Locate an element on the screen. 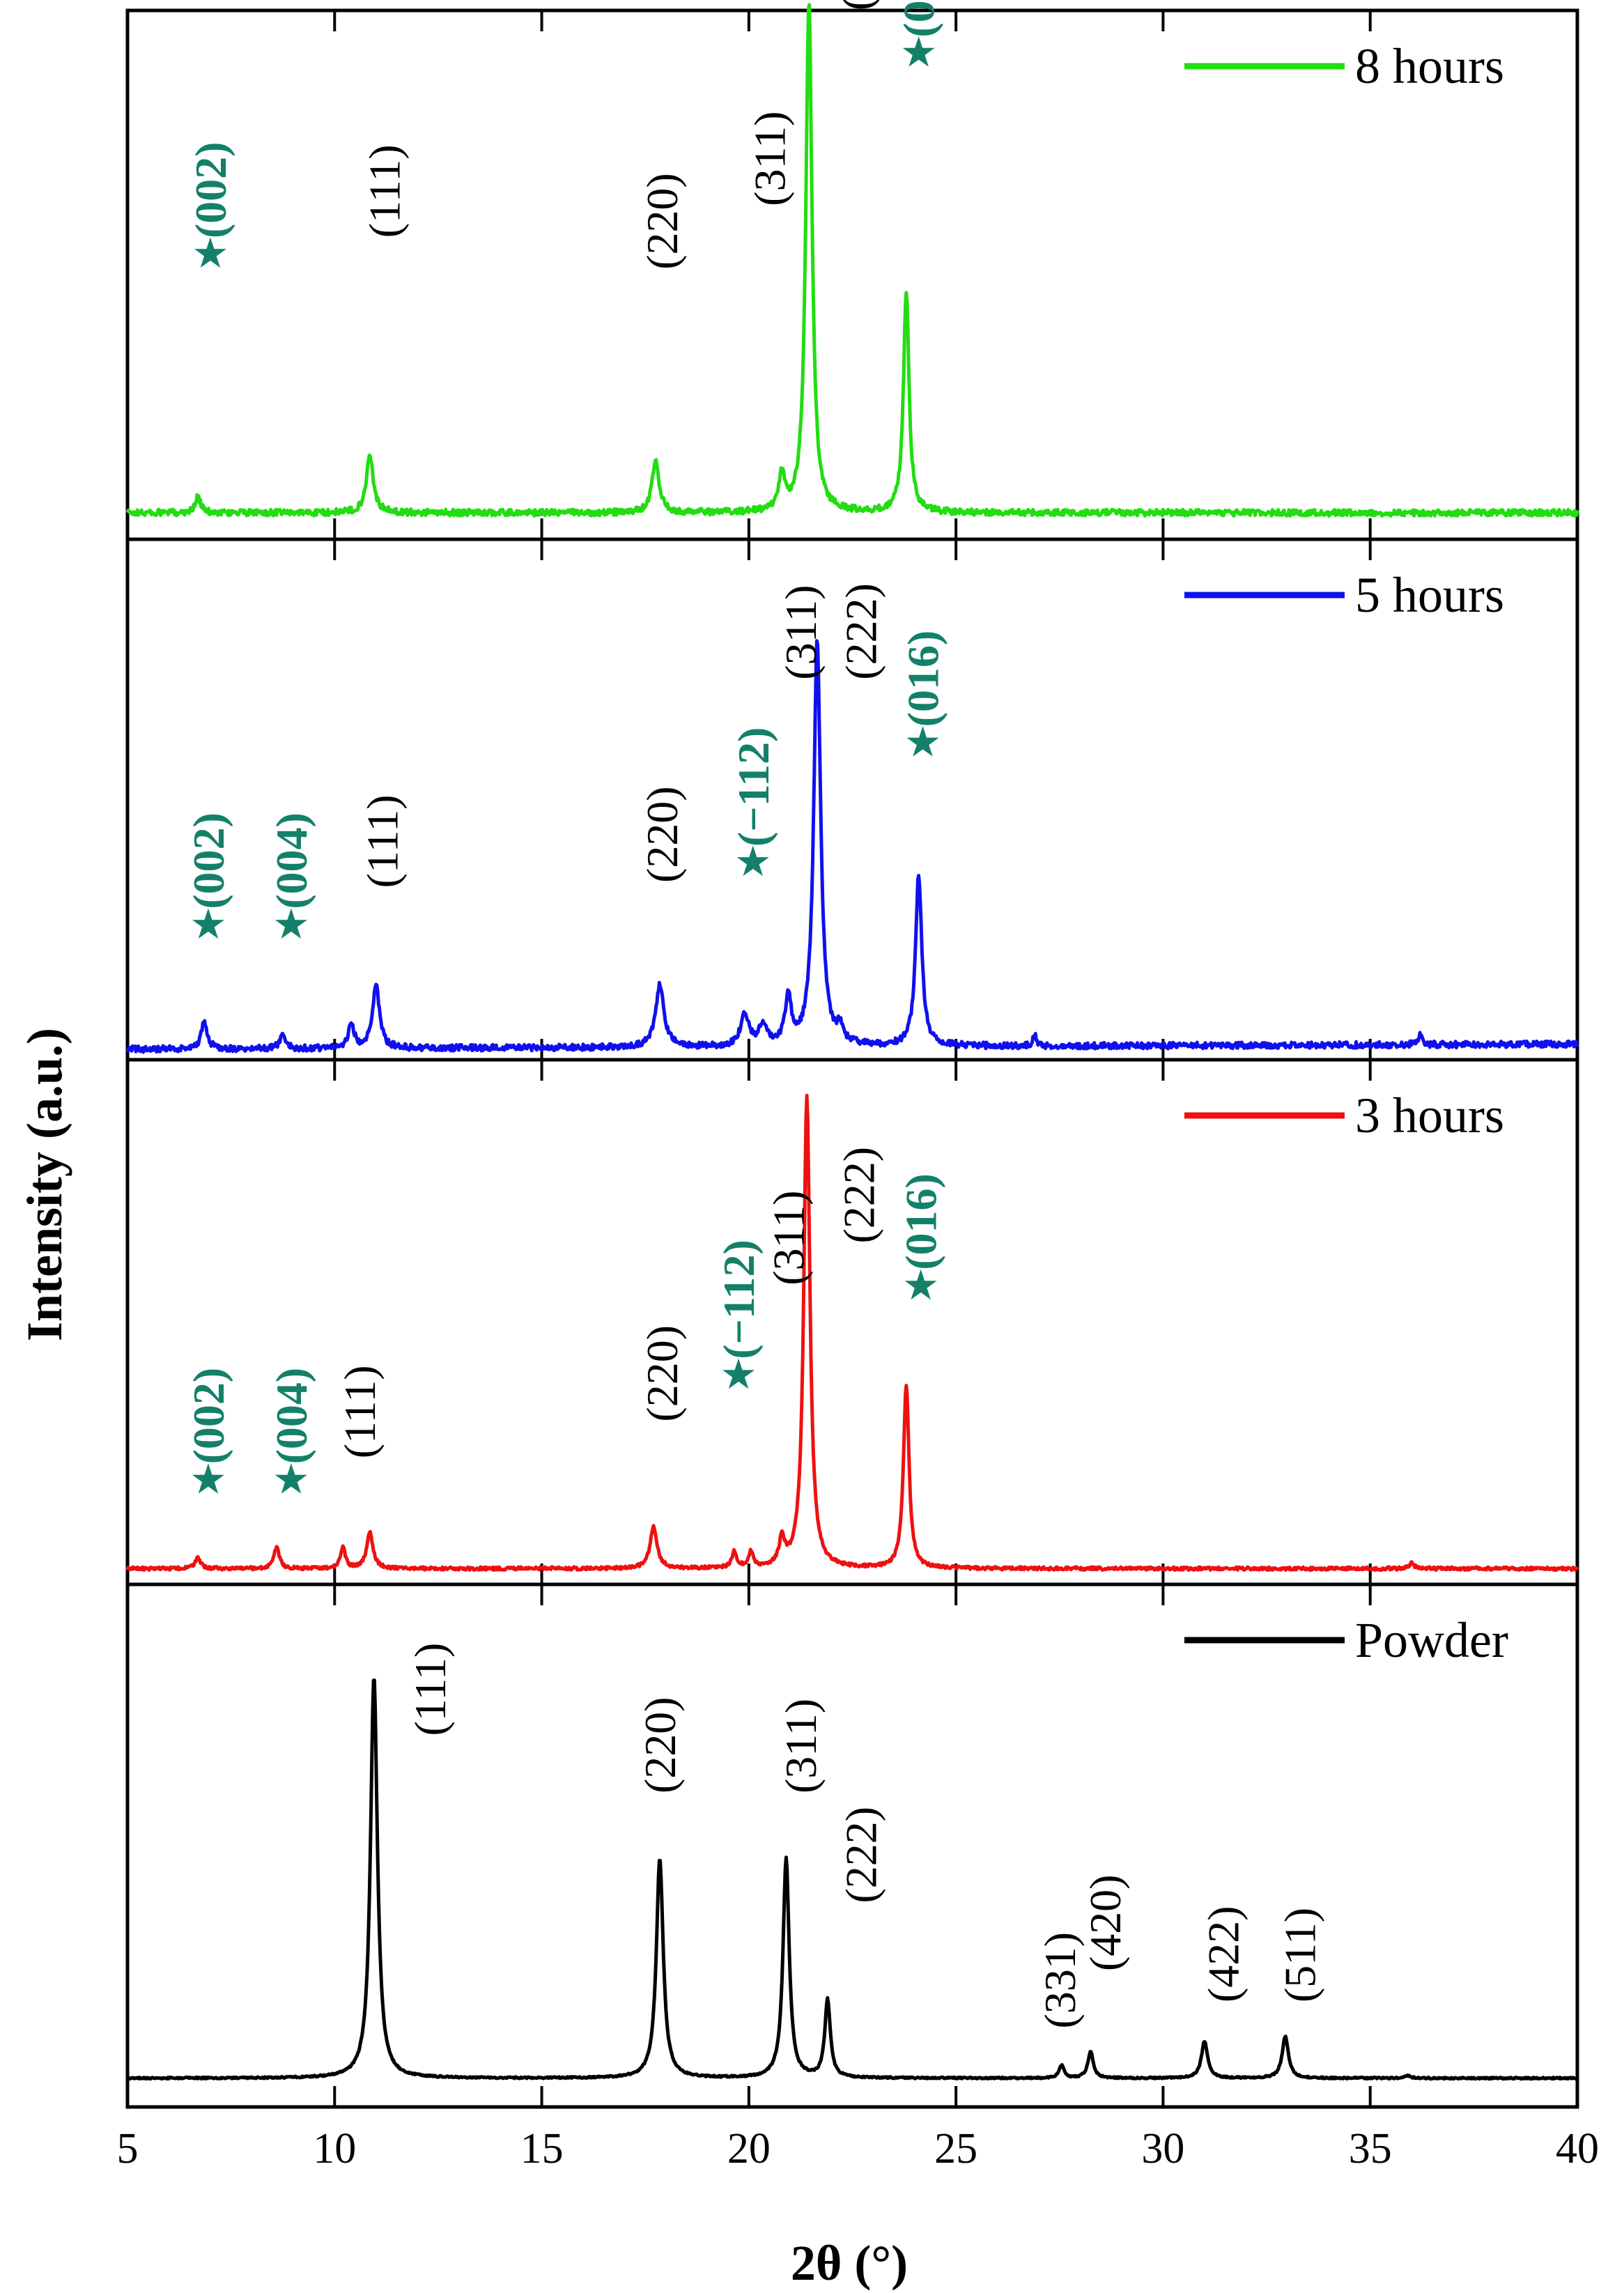 Image resolution: width=1624 pixels, height=2293 pixels. x-tick-label: 10 is located at coordinates (334, 2149).